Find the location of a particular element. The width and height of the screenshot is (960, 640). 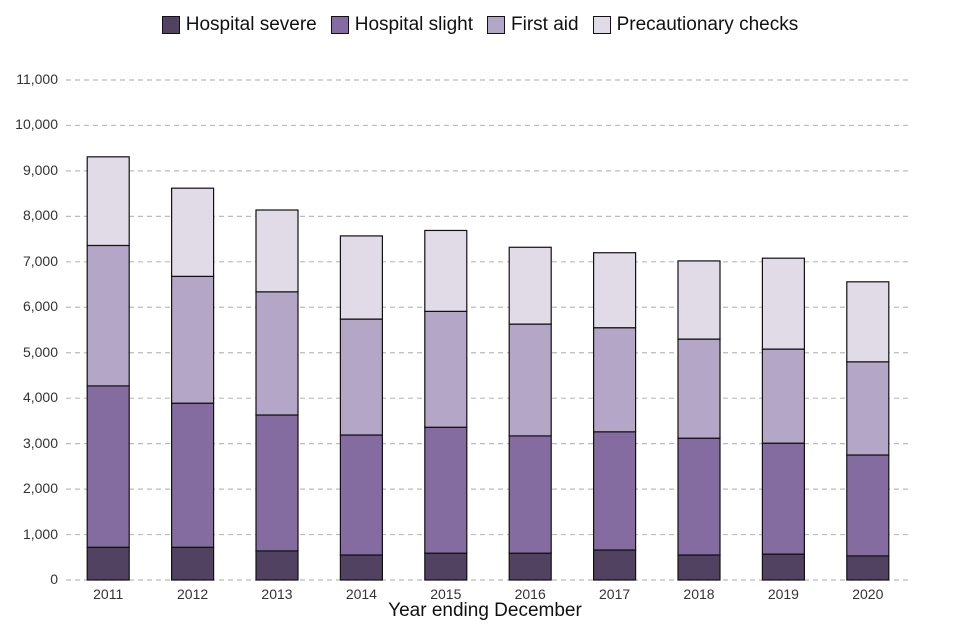

bar-hospital-slight-2020 is located at coordinates (868, 505).